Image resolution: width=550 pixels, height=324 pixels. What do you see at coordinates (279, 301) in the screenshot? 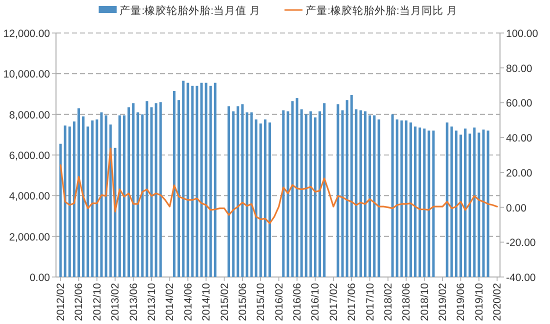
I see `x-tick-label: 2016/02` at bounding box center [279, 301].